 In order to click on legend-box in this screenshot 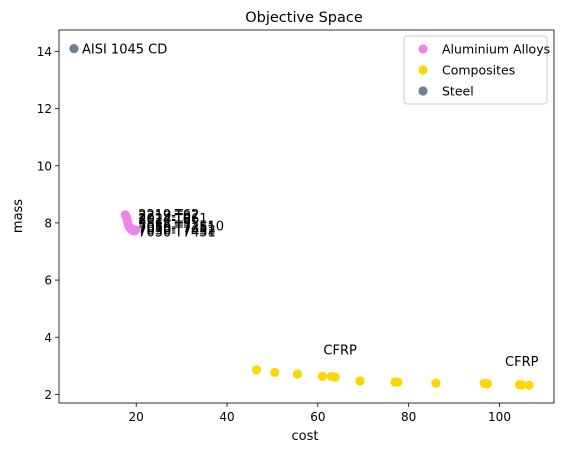, I will do `click(475, 70)`.